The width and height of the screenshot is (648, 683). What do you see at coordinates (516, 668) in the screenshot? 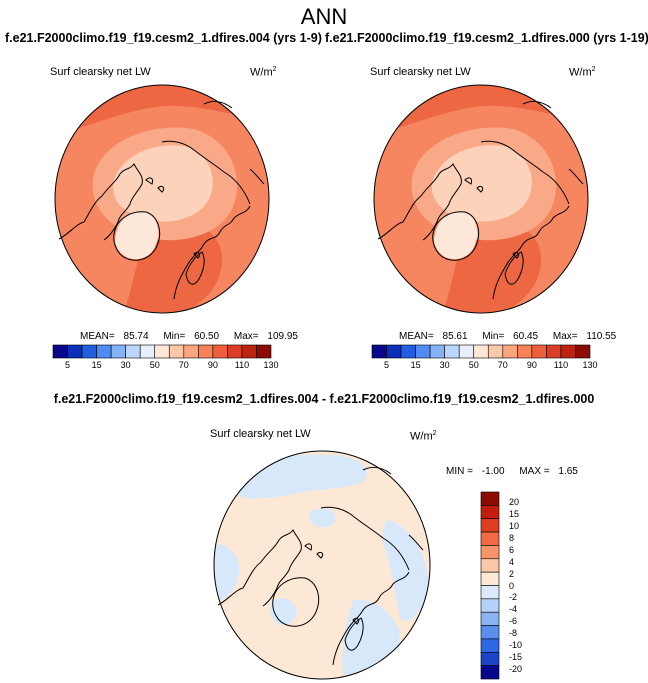
I see `colorbar-tick-label: -20` at bounding box center [516, 668].